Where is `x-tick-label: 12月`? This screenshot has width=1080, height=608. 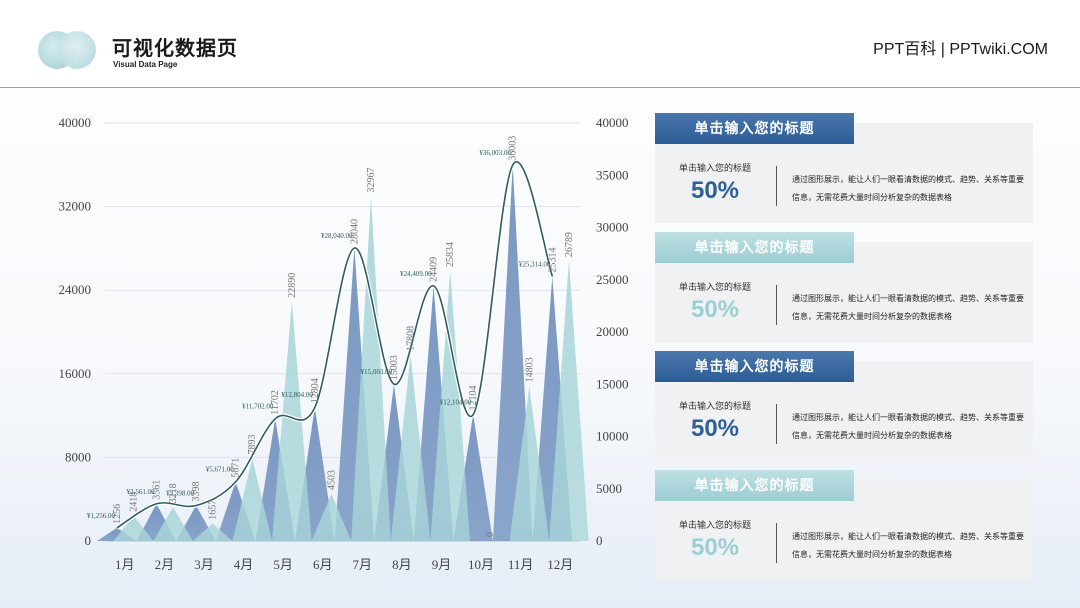
x-tick-label: 12月 is located at coordinates (560, 564).